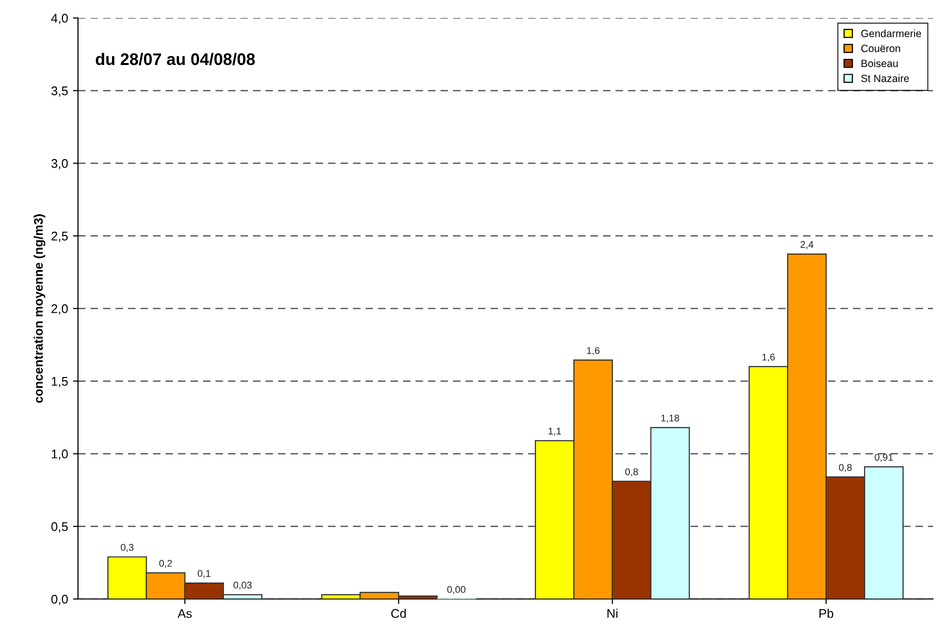 Image resolution: width=949 pixels, height=632 pixels. Describe the element at coordinates (243, 586) in the screenshot. I see `data-label: 0,03` at that location.